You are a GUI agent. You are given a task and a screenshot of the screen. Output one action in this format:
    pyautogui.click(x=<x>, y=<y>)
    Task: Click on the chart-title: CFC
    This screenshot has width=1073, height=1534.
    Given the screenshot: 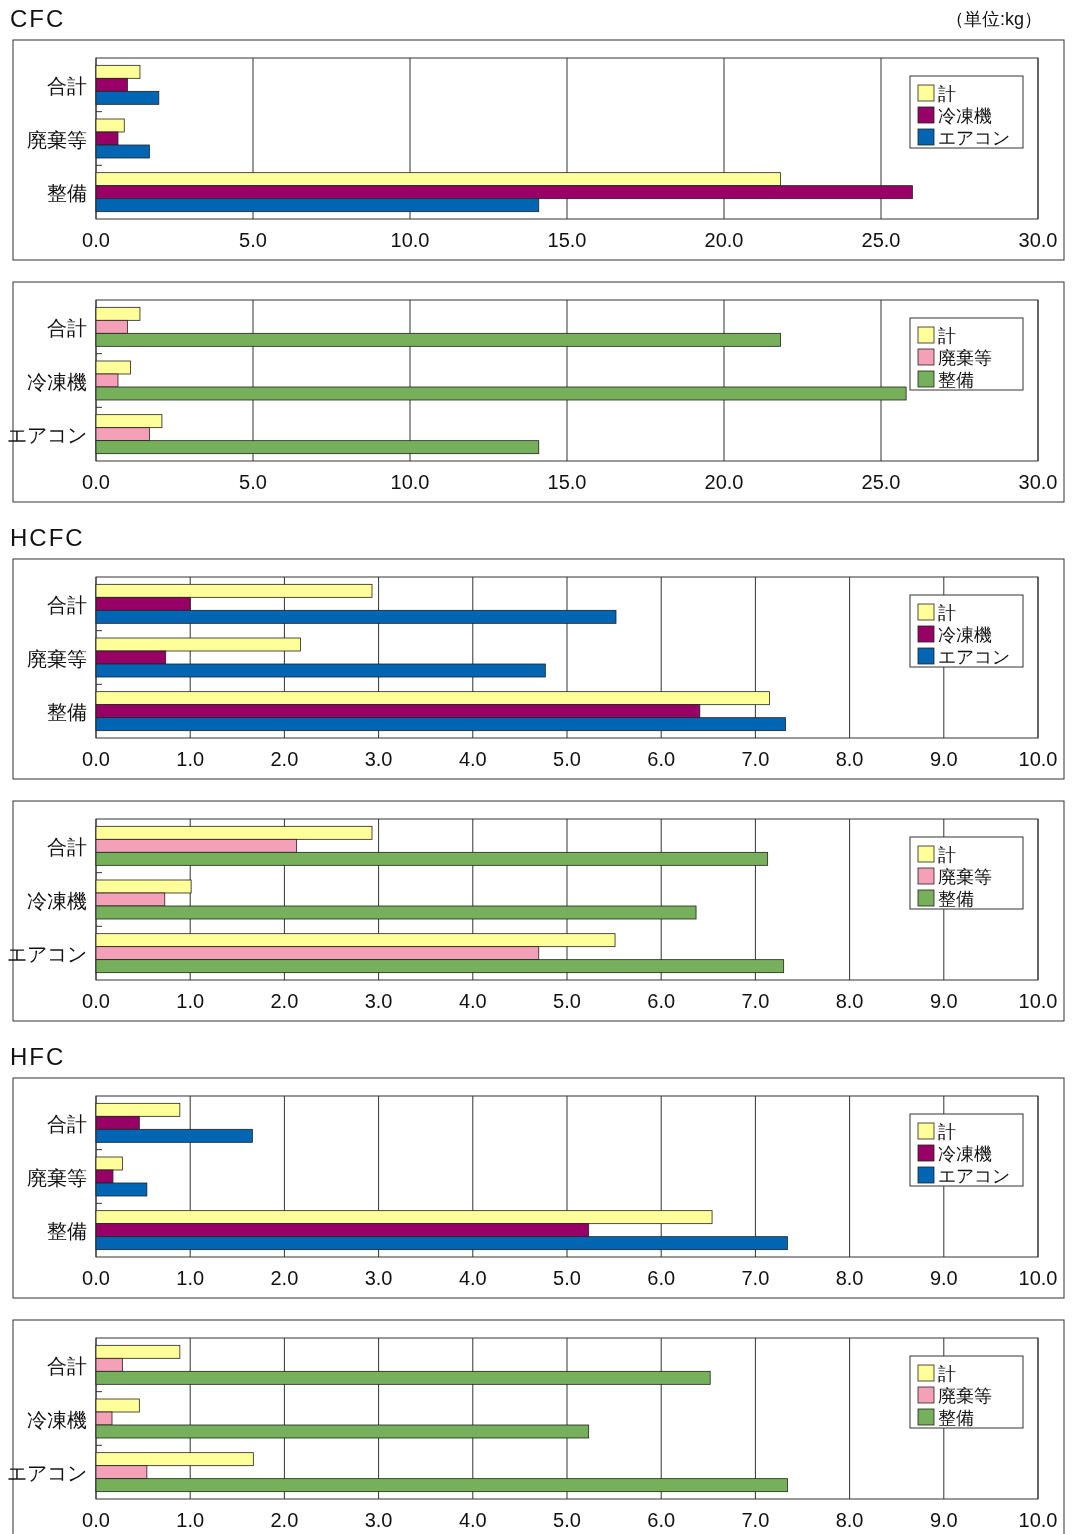 What is the action you would take?
    pyautogui.click(x=38, y=18)
    